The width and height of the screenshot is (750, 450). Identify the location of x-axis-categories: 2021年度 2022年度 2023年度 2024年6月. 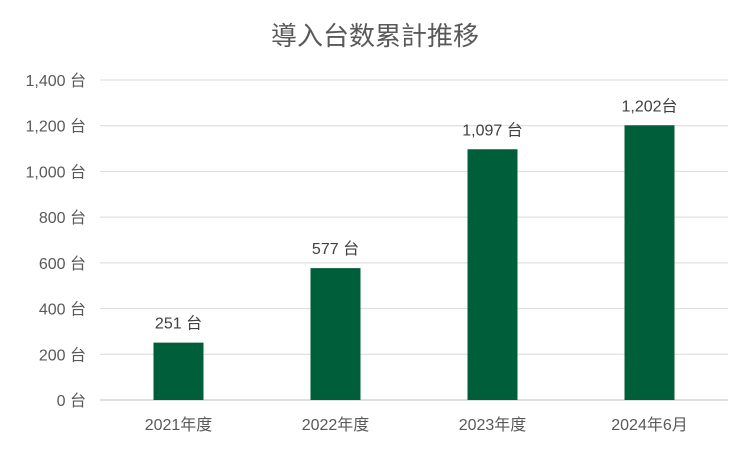
(416, 425).